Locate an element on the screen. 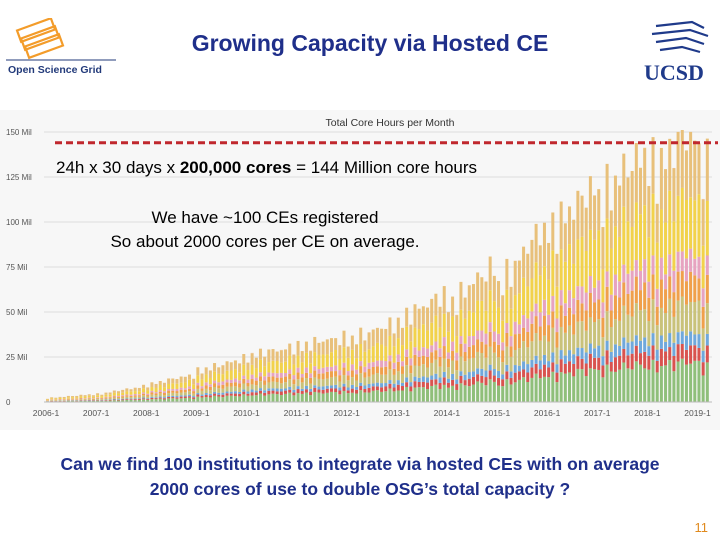  x-tick-label: 2008-1 is located at coordinates (146, 413).